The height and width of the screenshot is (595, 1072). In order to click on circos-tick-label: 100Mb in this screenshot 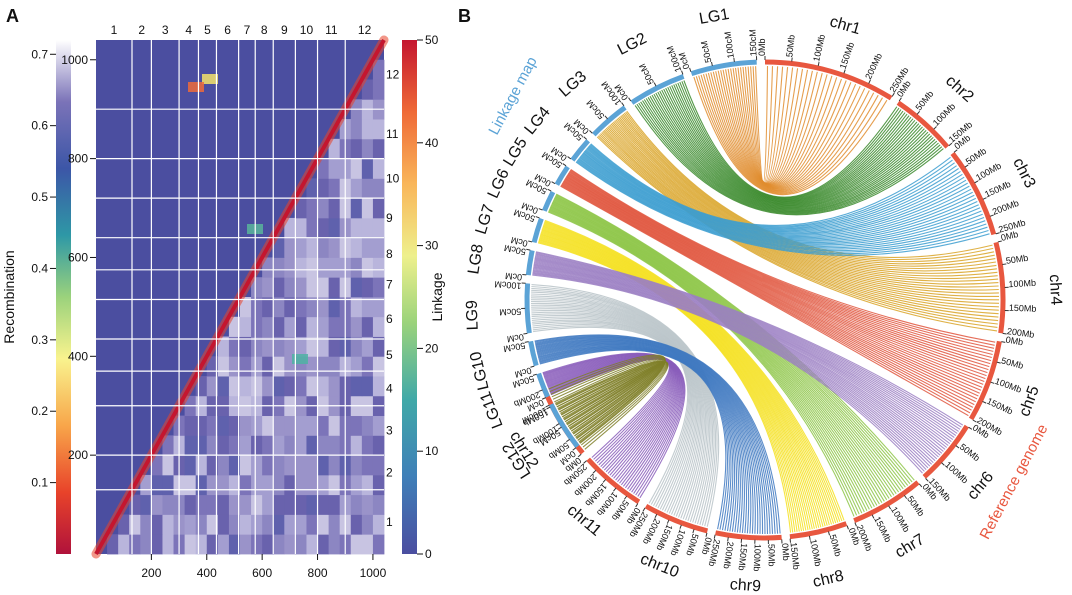, I will do `click(944, 114)`.